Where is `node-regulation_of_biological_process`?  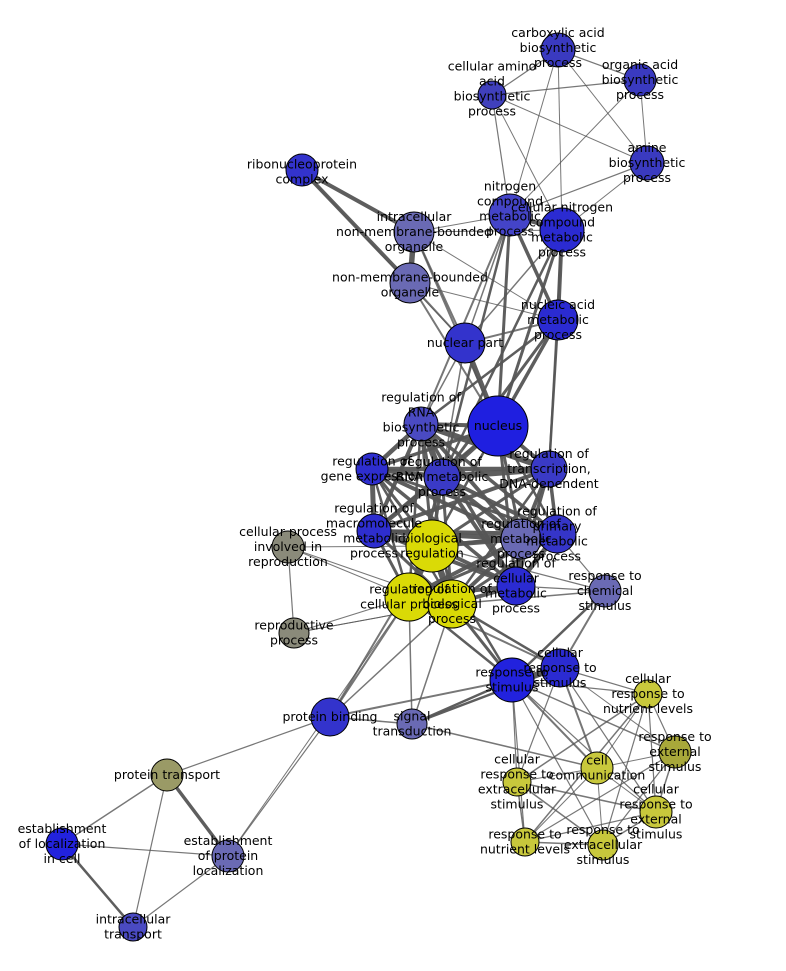
node-regulation_of_biological_process is located at coordinates (452, 604).